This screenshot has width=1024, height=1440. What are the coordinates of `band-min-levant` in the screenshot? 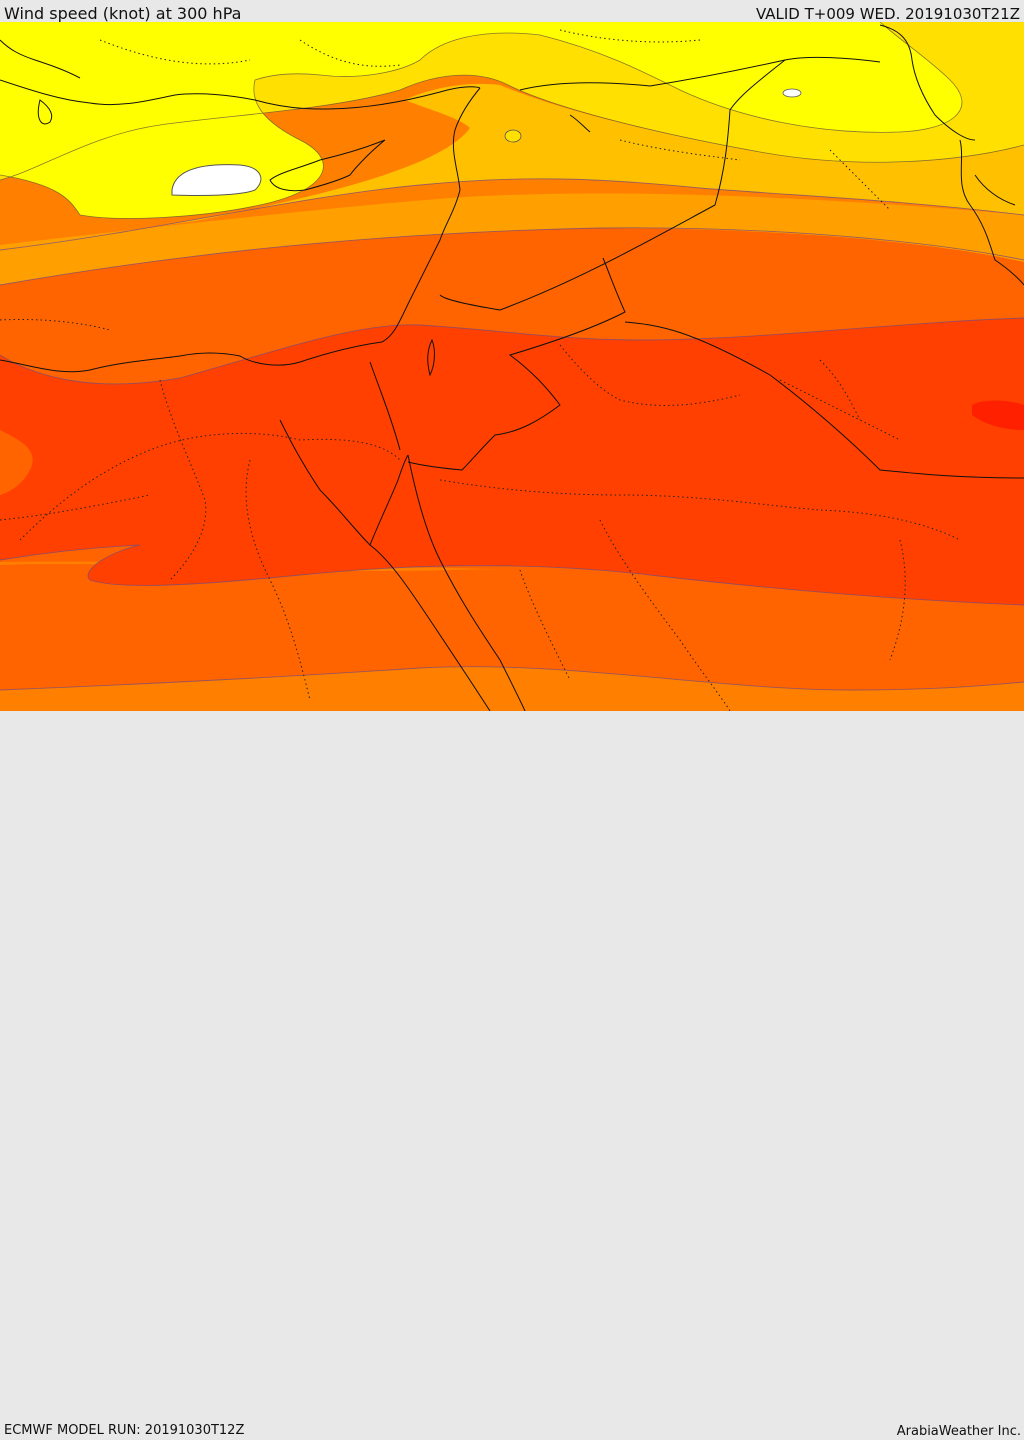 It's located at (513, 136).